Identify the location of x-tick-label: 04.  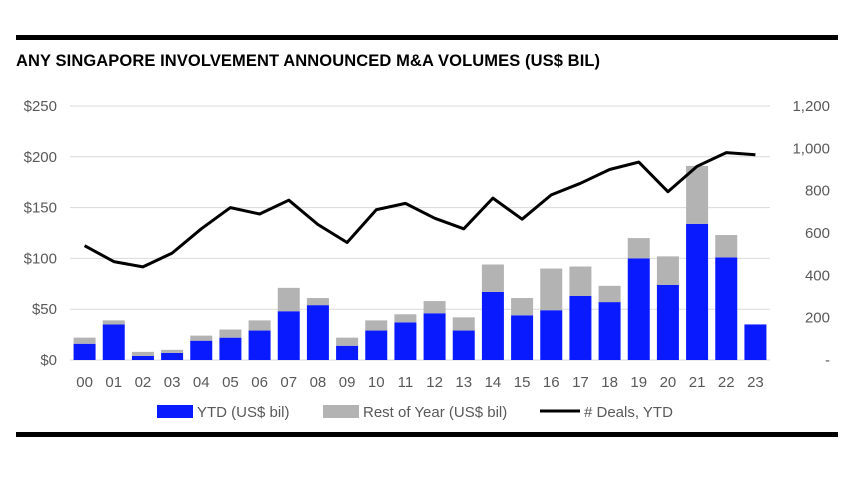
(201, 382).